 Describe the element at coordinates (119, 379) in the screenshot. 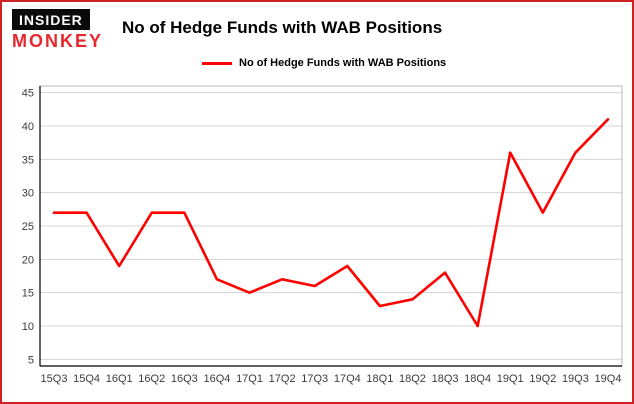

I see `svg-text: 16Q1` at that location.